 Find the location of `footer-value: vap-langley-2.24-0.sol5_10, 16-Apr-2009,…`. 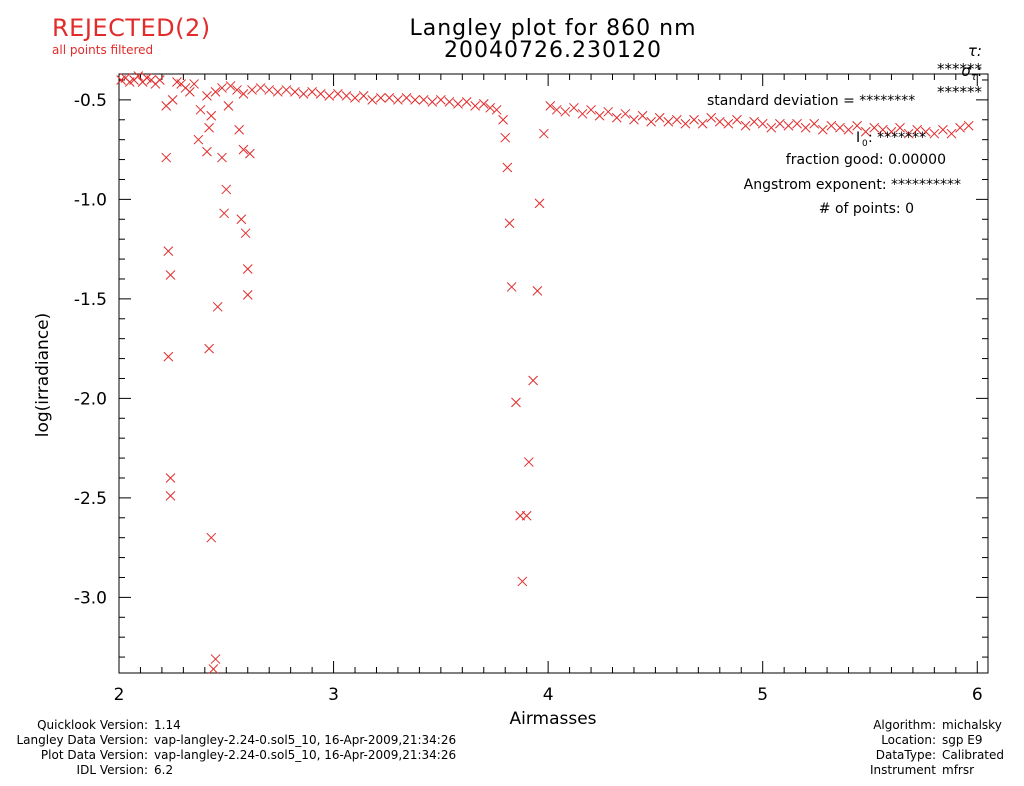

footer-value: vap-langley-2.24-0.sol5_10, 16-Apr-2009,… is located at coordinates (305, 755).